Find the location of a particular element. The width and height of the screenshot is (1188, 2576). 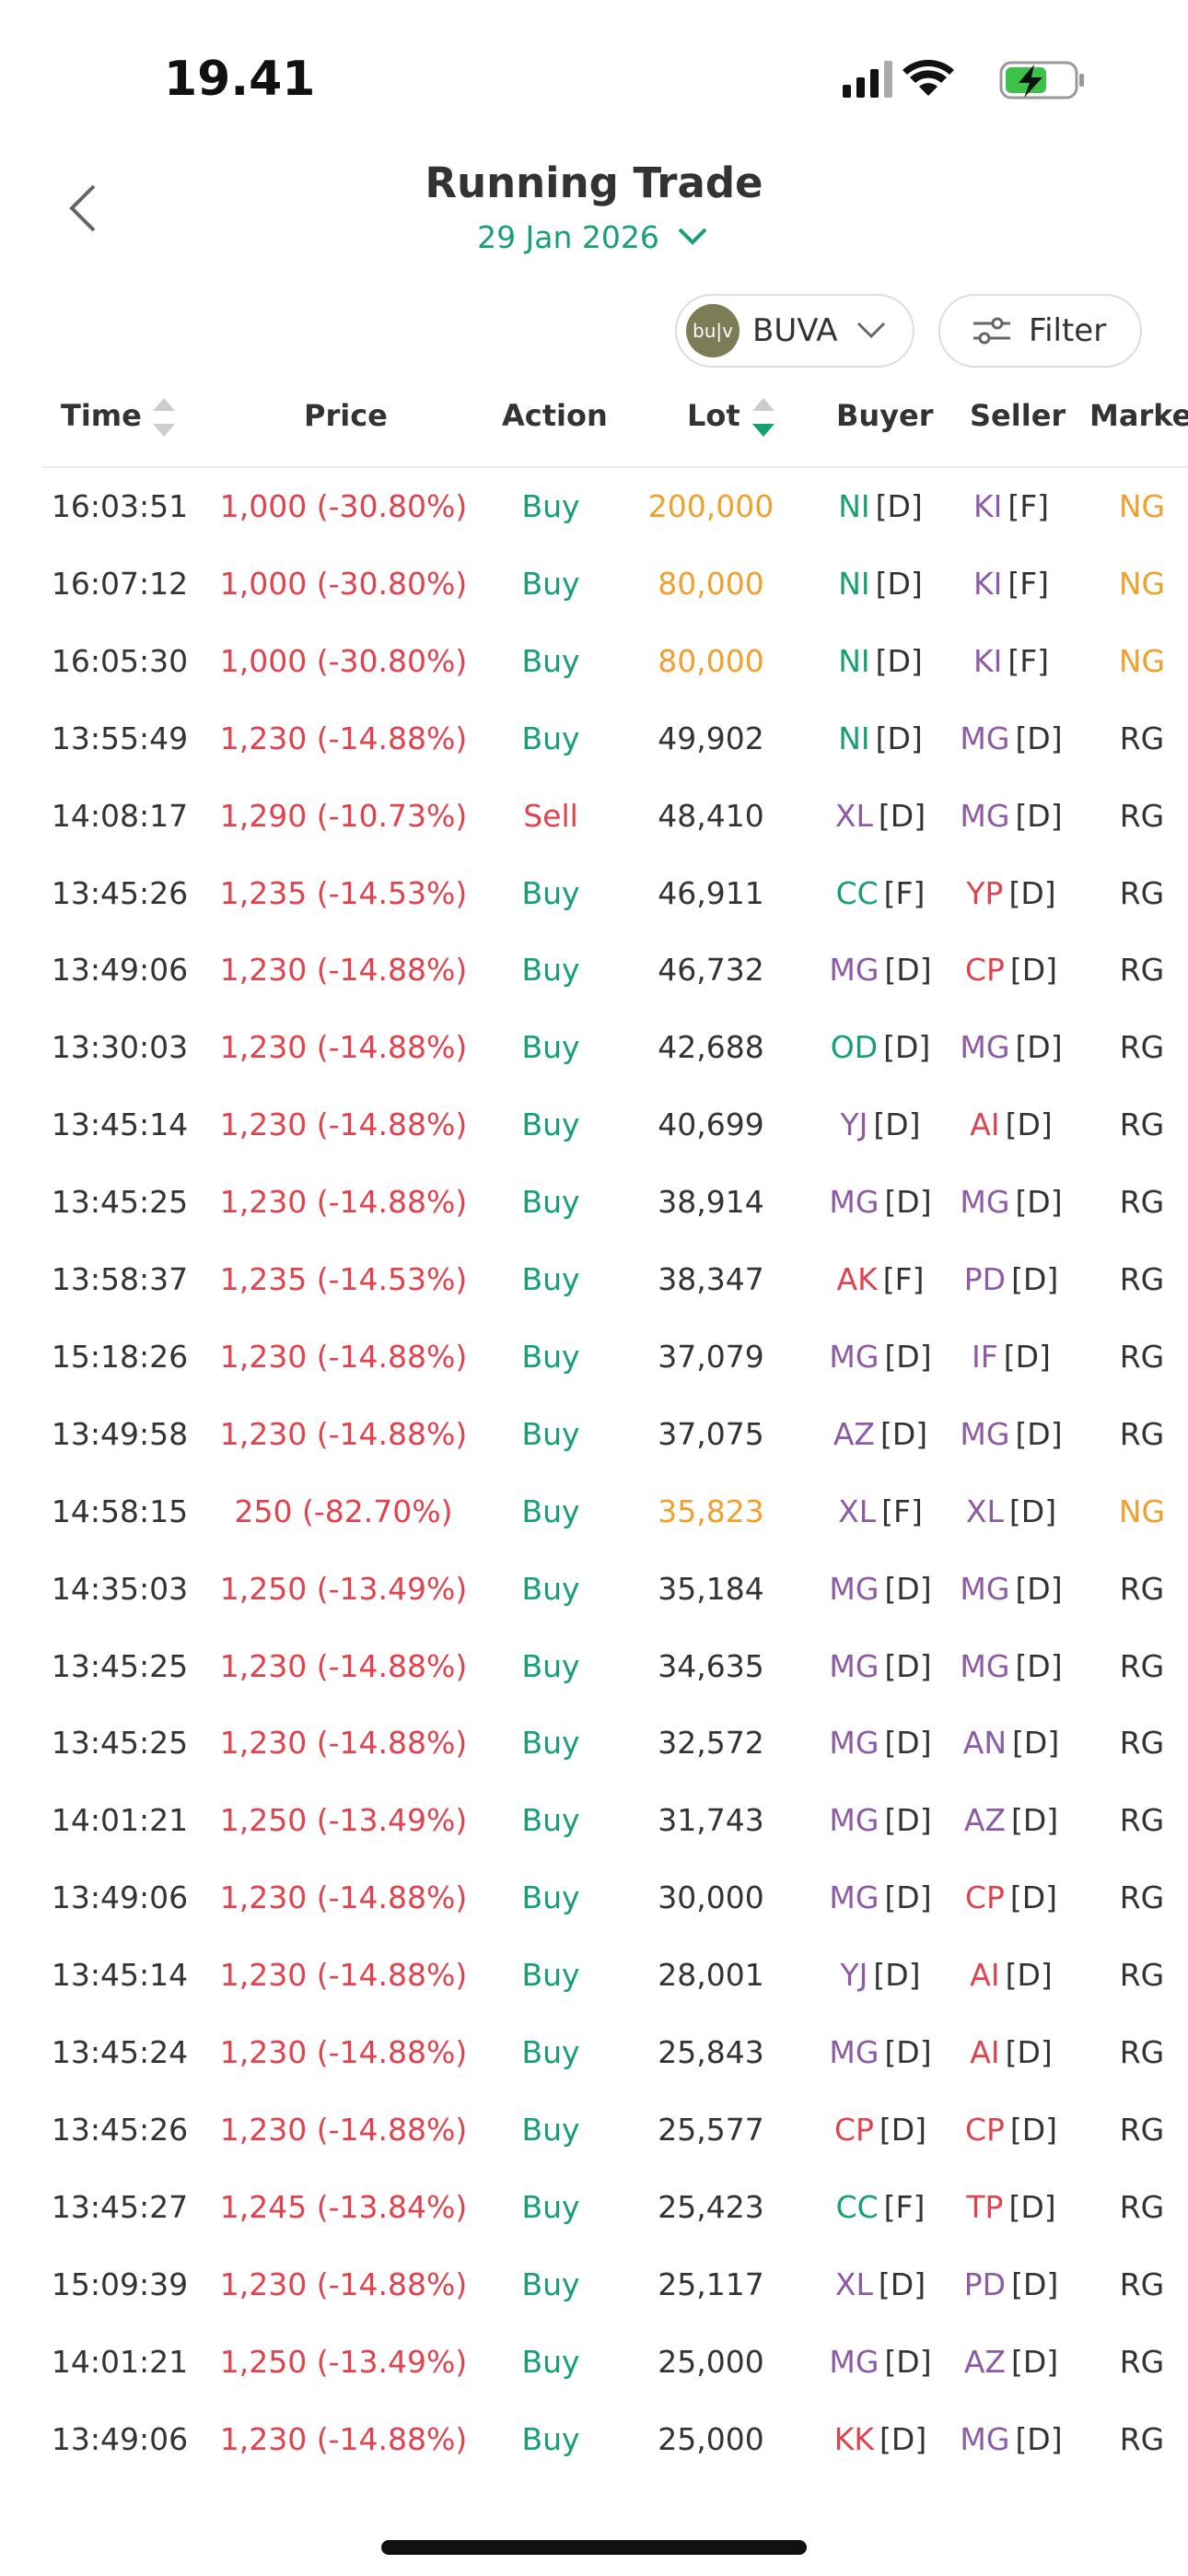

broker-code: XL is located at coordinates (853, 2284).